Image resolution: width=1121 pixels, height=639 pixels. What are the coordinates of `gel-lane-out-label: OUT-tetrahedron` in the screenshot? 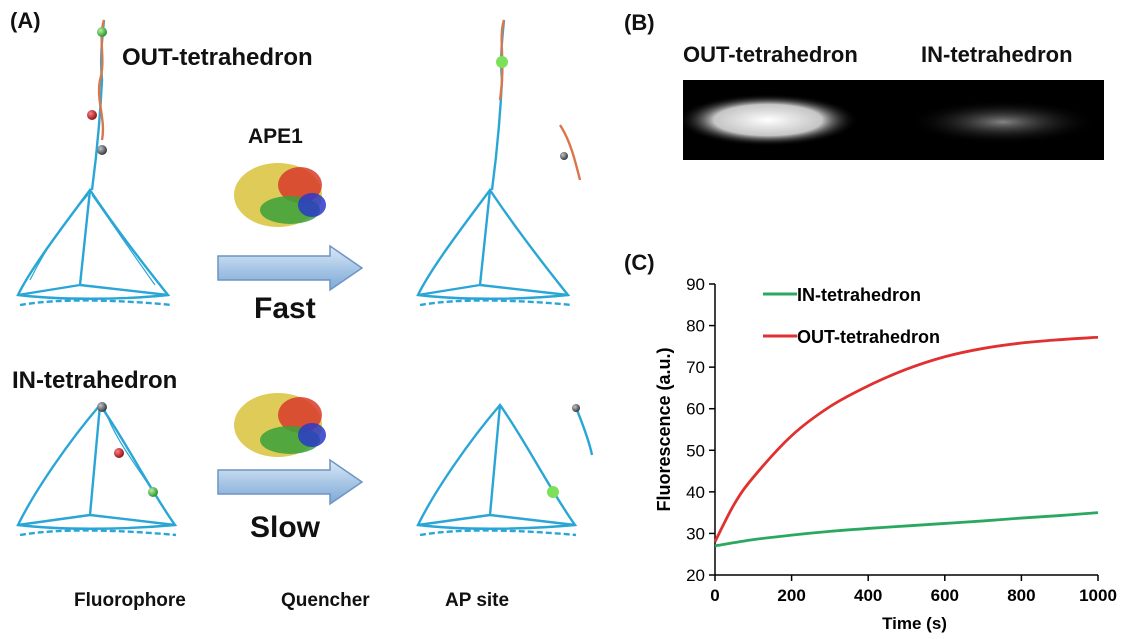 It's located at (770, 54).